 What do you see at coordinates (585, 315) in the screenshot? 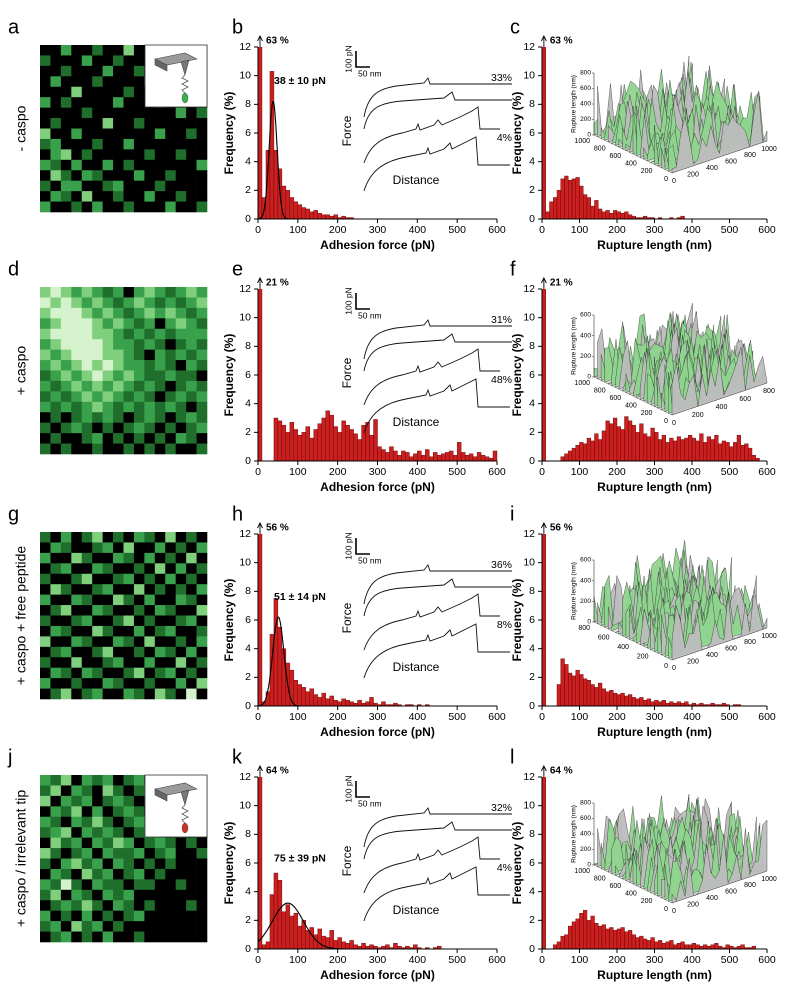
I see `z-tick-label: 600` at bounding box center [585, 315].